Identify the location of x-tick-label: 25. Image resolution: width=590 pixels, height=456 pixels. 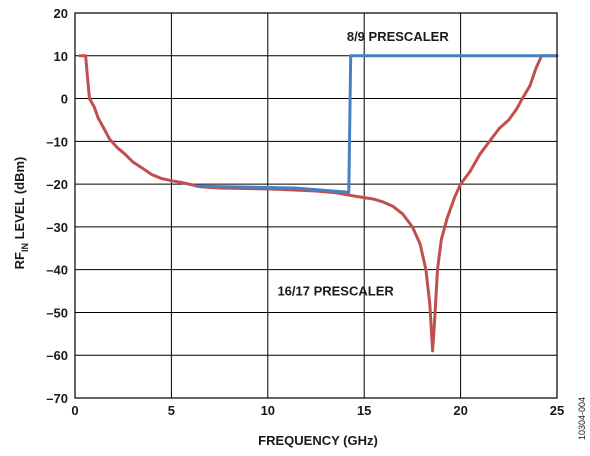
(557, 410).